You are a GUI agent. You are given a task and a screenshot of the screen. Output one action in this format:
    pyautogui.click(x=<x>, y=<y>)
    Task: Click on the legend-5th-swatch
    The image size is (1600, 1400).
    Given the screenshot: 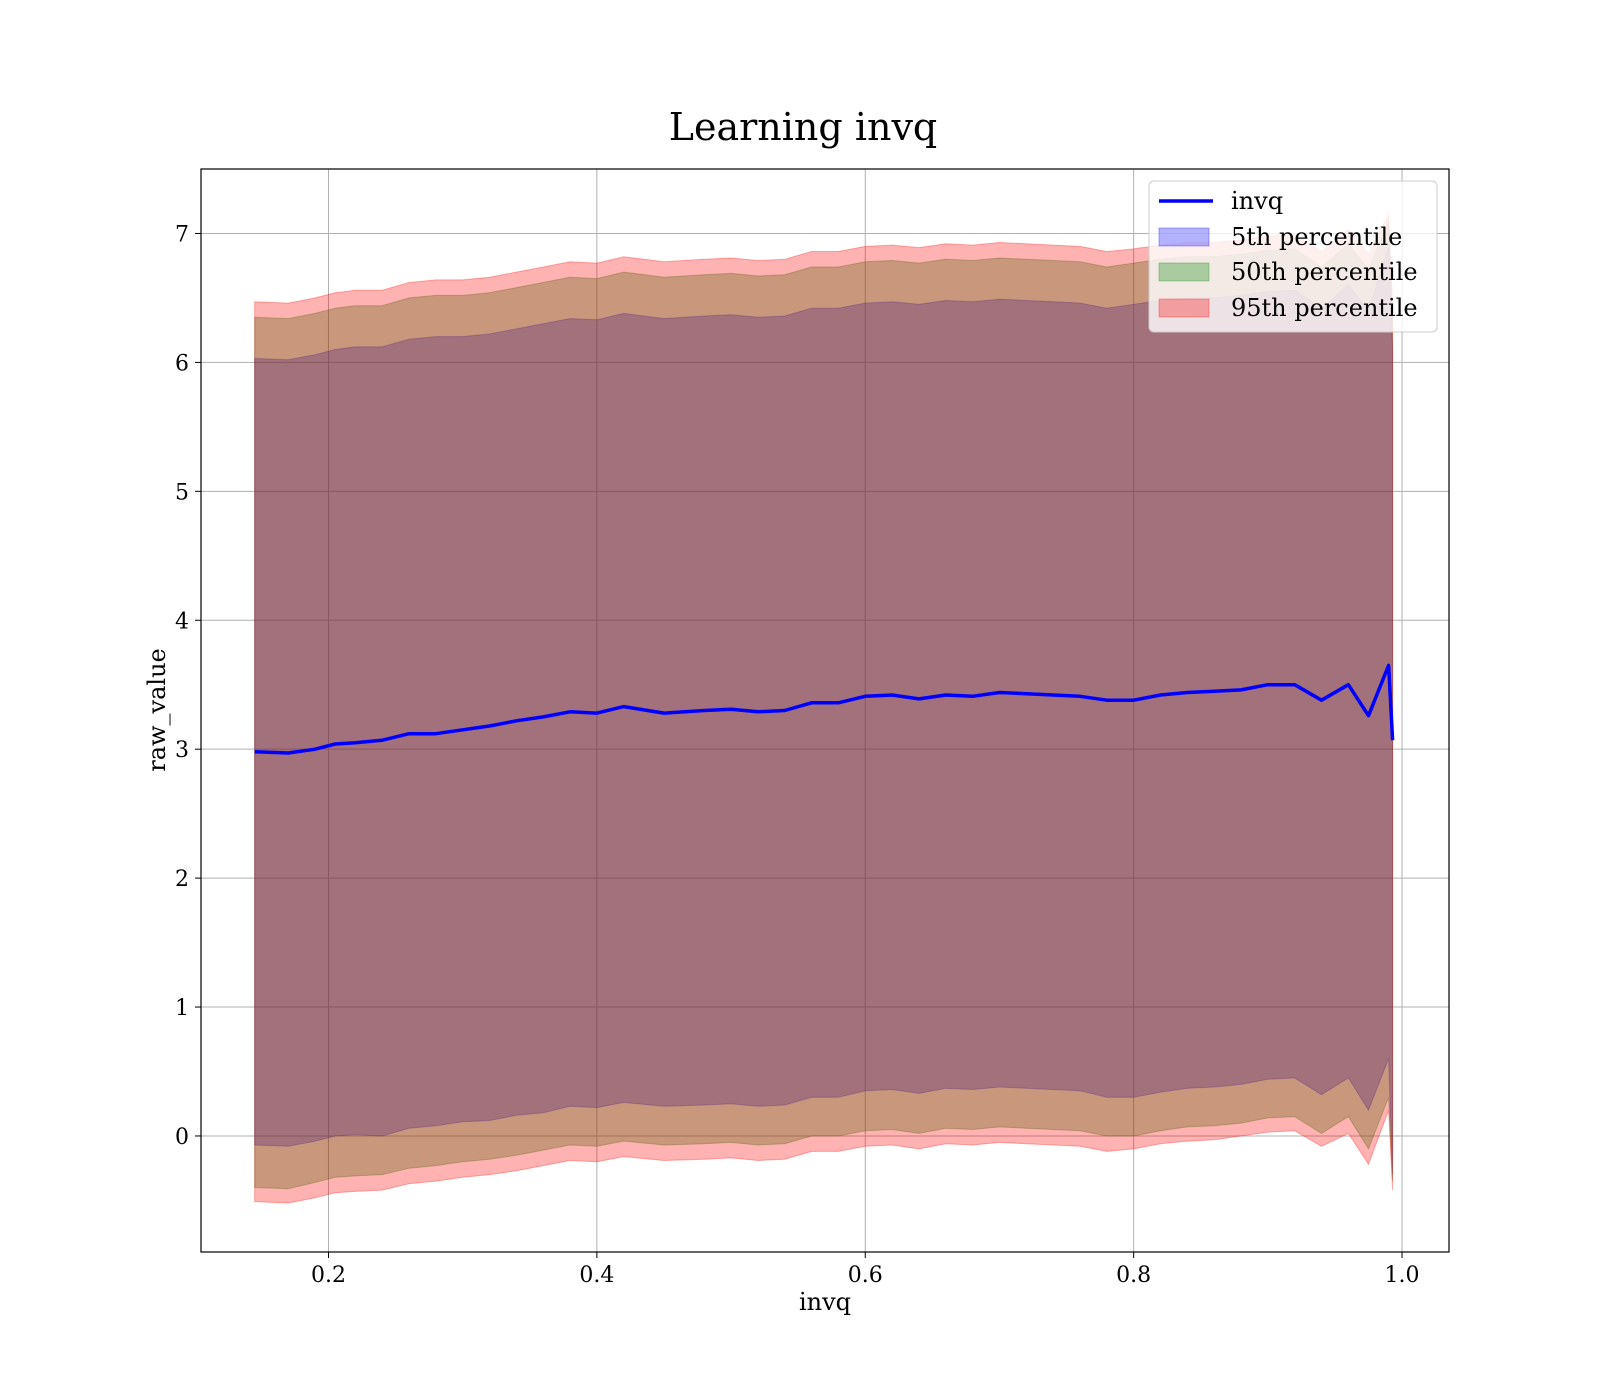 What is the action you would take?
    pyautogui.click(x=1184, y=237)
    